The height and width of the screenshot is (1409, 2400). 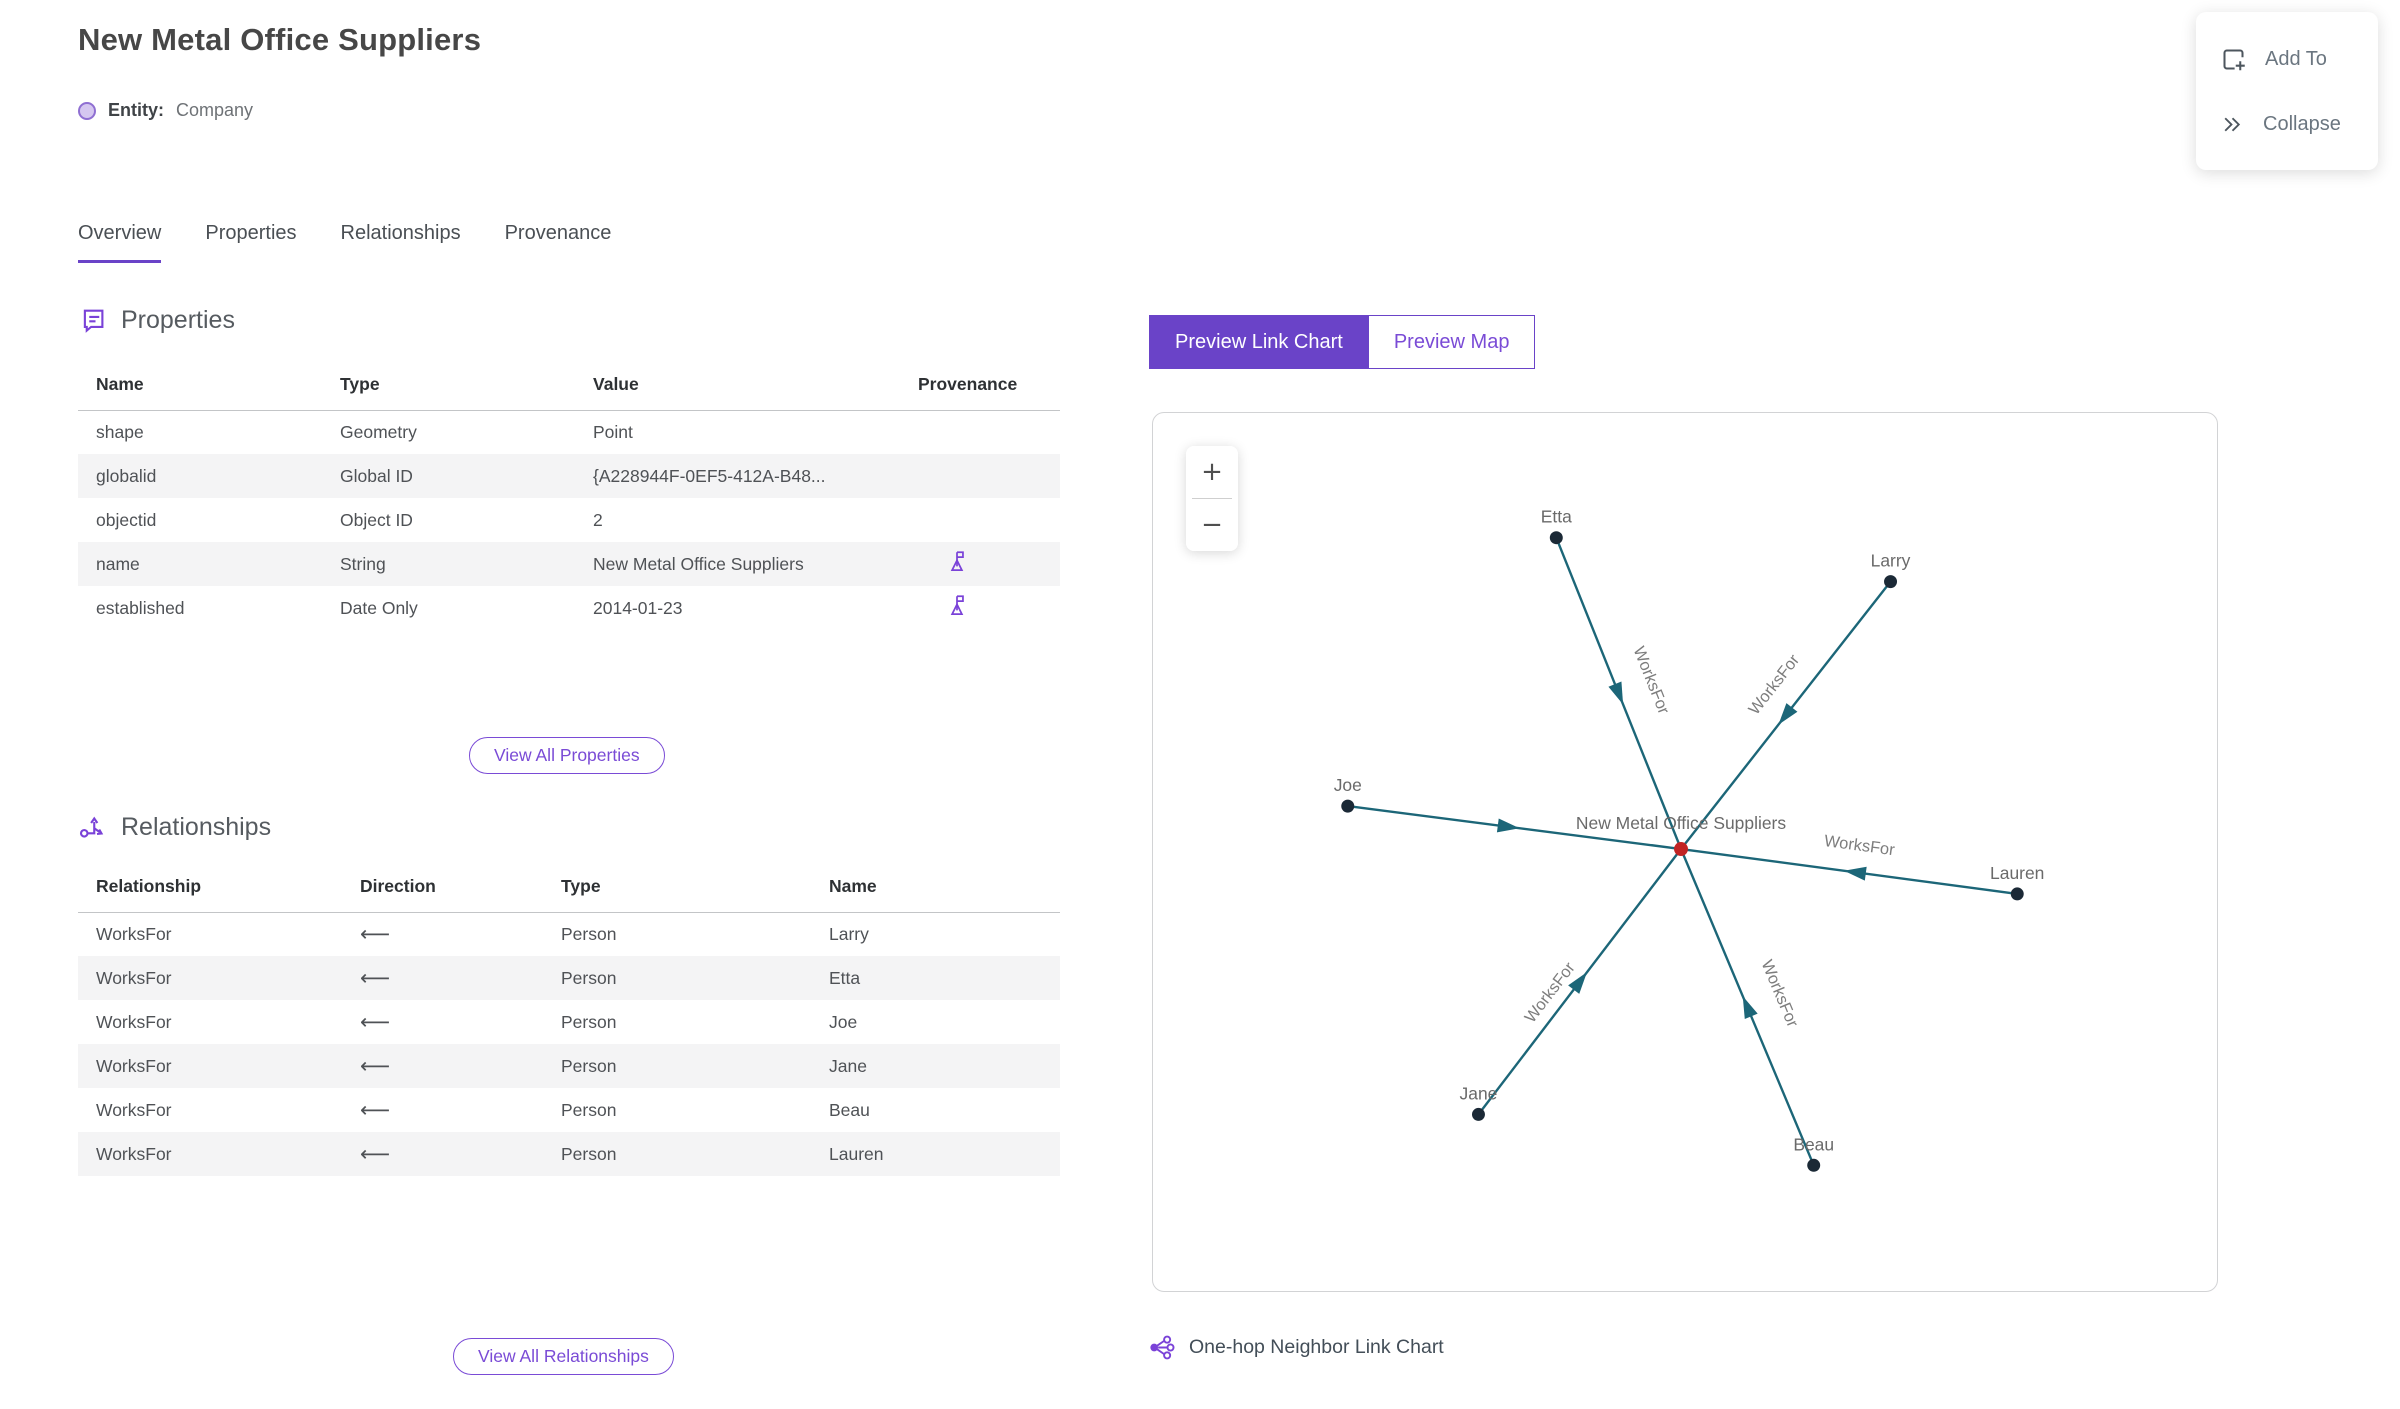 What do you see at coordinates (460, 887) in the screenshot?
I see `col-direction: Direction` at bounding box center [460, 887].